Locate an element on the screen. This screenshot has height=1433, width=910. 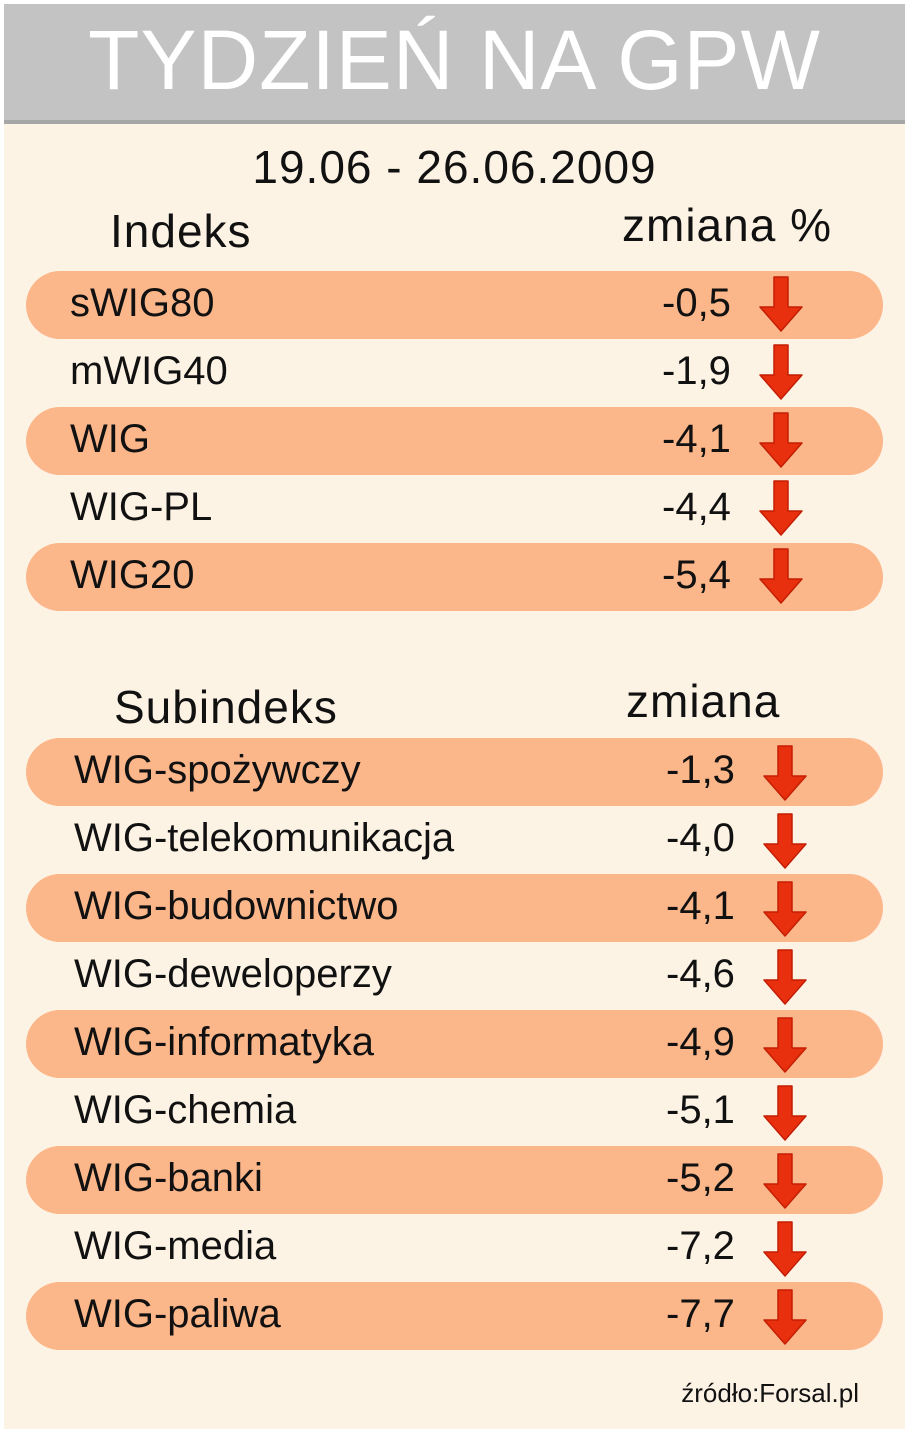
row-change-value: -4,0 is located at coordinates (700, 838).